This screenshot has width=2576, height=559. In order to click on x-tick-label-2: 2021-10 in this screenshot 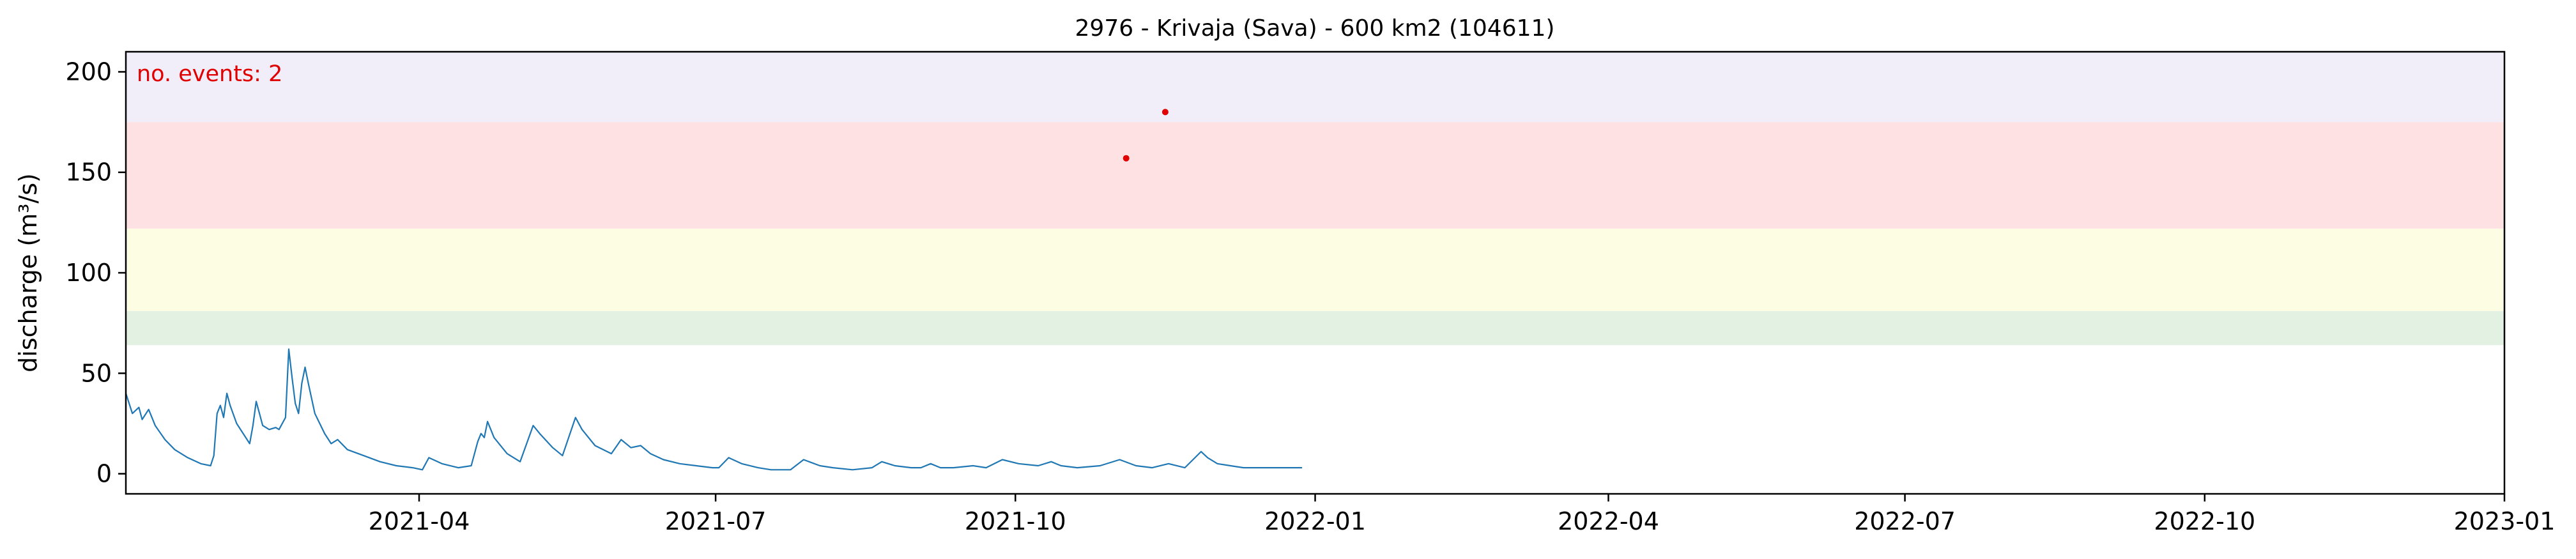, I will do `click(1015, 521)`.